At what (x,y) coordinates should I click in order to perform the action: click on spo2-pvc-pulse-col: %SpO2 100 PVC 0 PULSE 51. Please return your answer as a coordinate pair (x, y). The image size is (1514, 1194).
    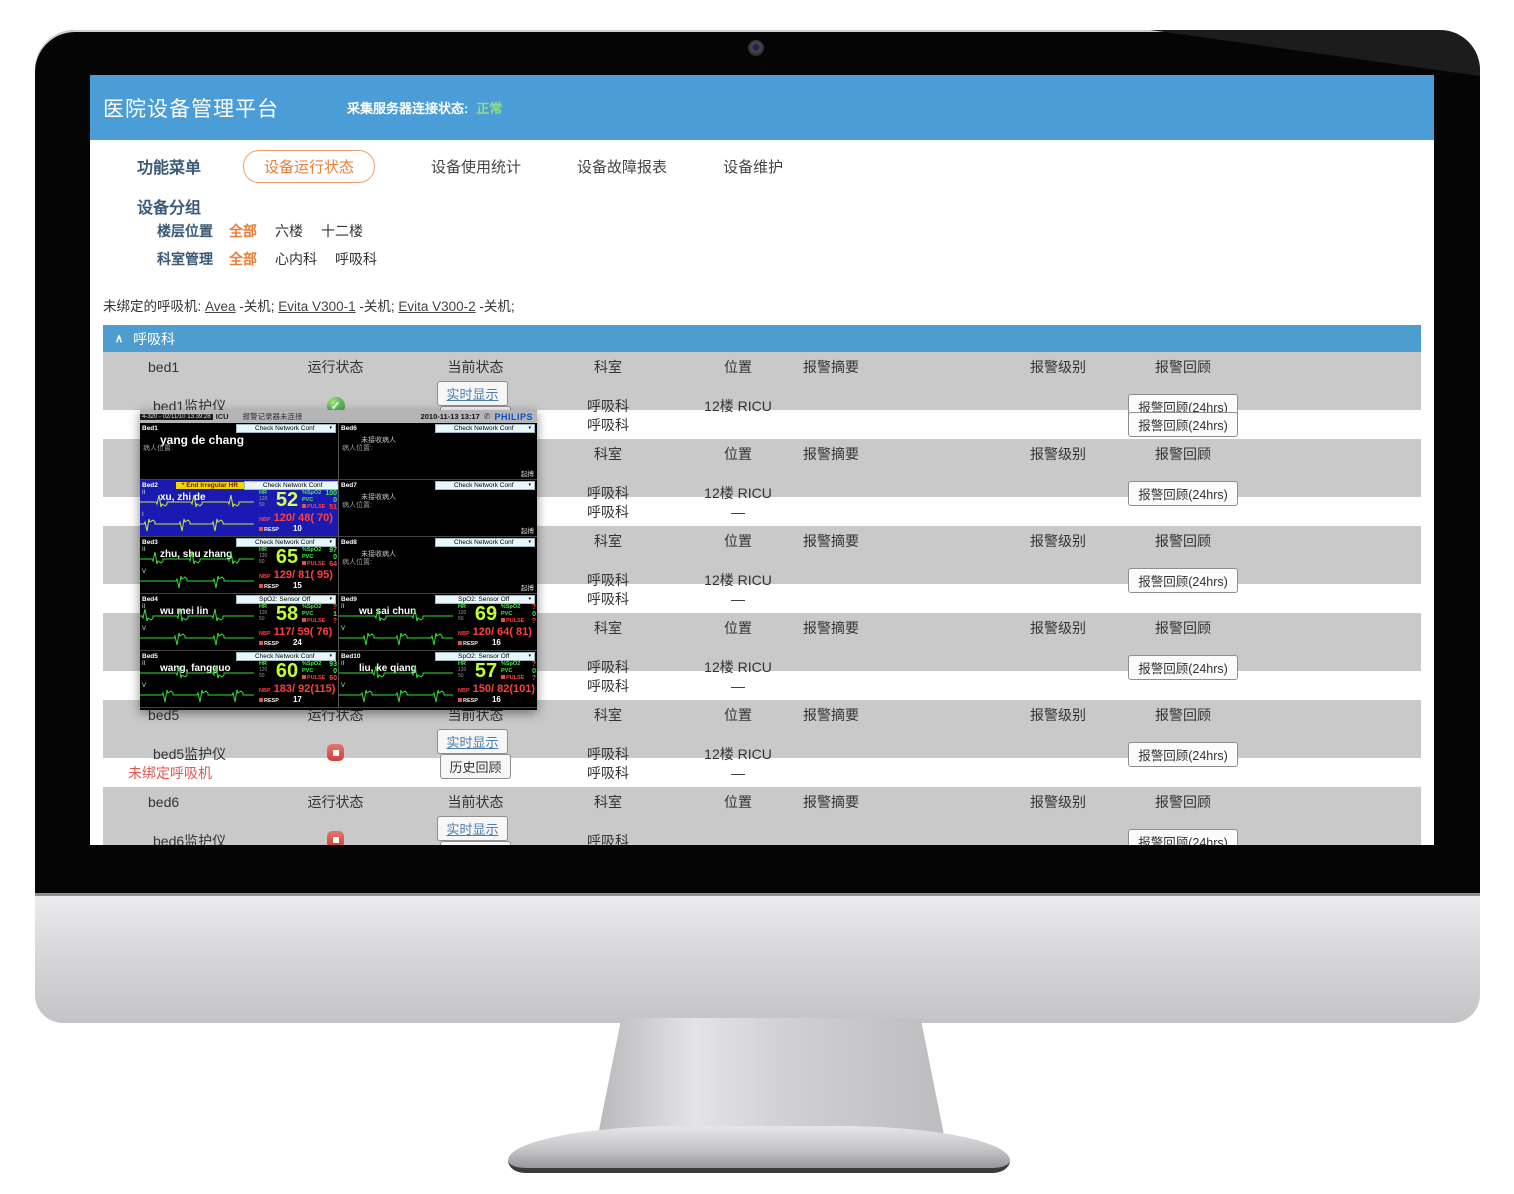
    Looking at the image, I should click on (319, 500).